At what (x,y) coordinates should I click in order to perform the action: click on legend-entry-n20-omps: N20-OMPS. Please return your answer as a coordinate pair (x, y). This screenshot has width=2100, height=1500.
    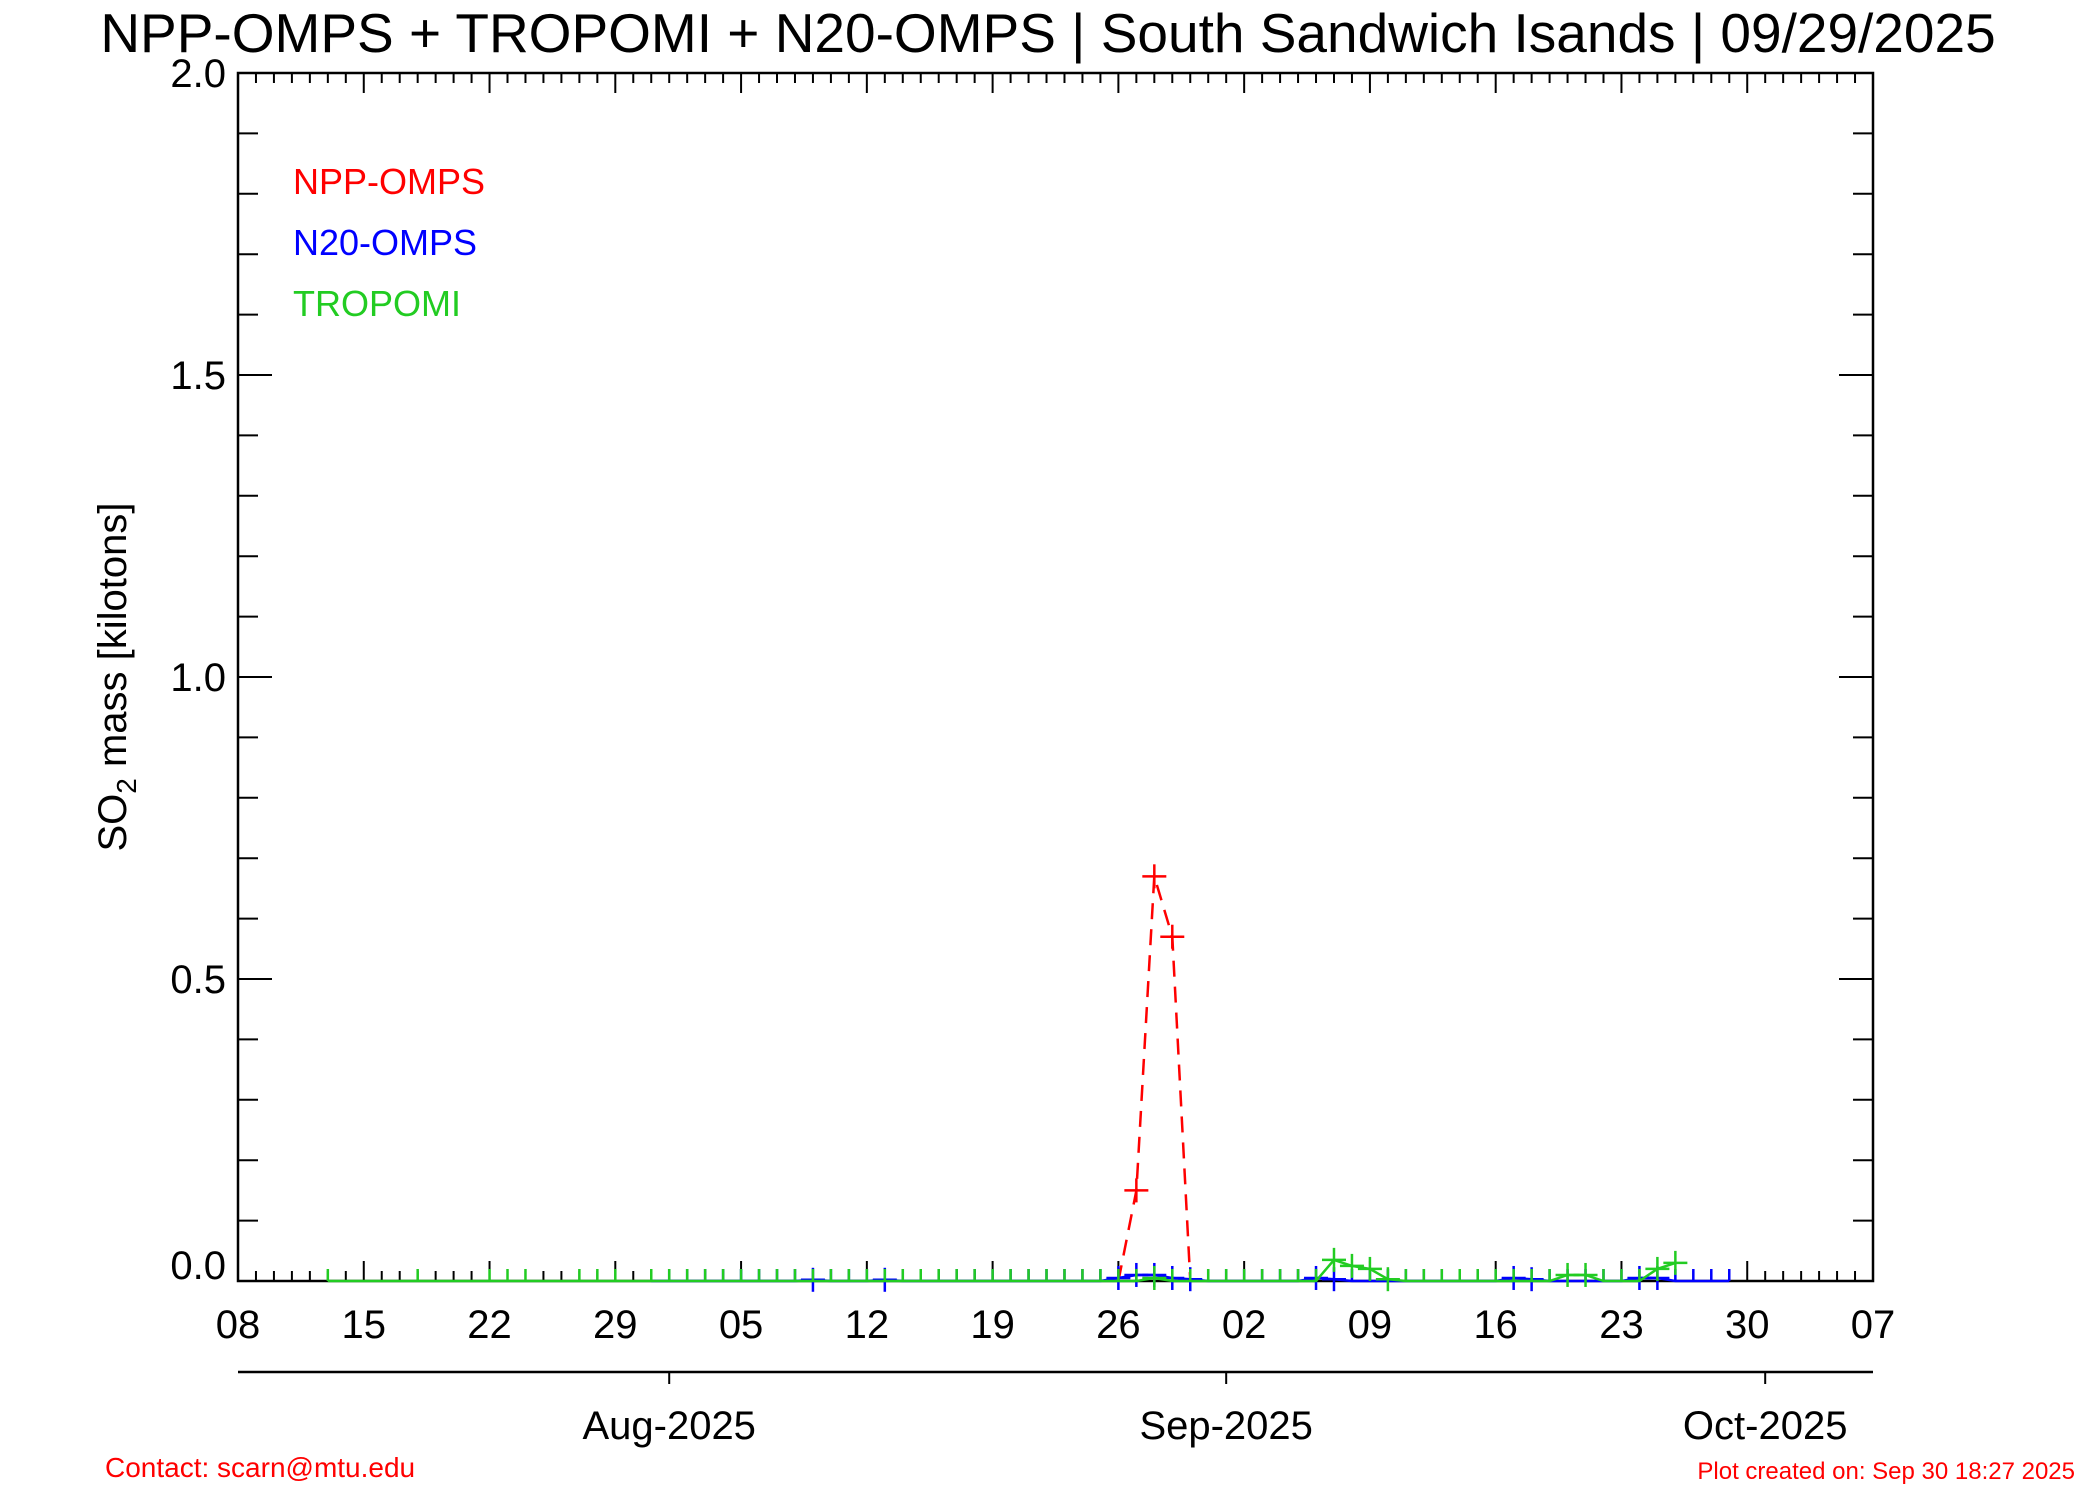
    Looking at the image, I should click on (385, 242).